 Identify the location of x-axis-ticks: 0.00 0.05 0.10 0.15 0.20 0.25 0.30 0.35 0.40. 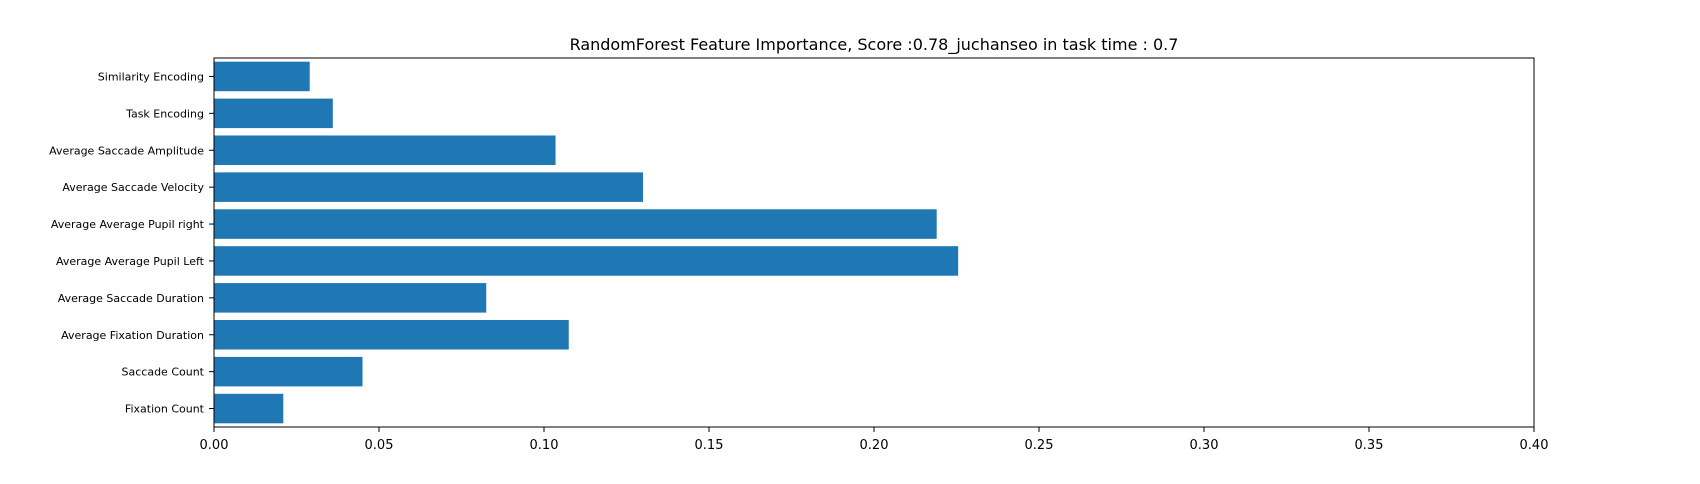
(874, 440).